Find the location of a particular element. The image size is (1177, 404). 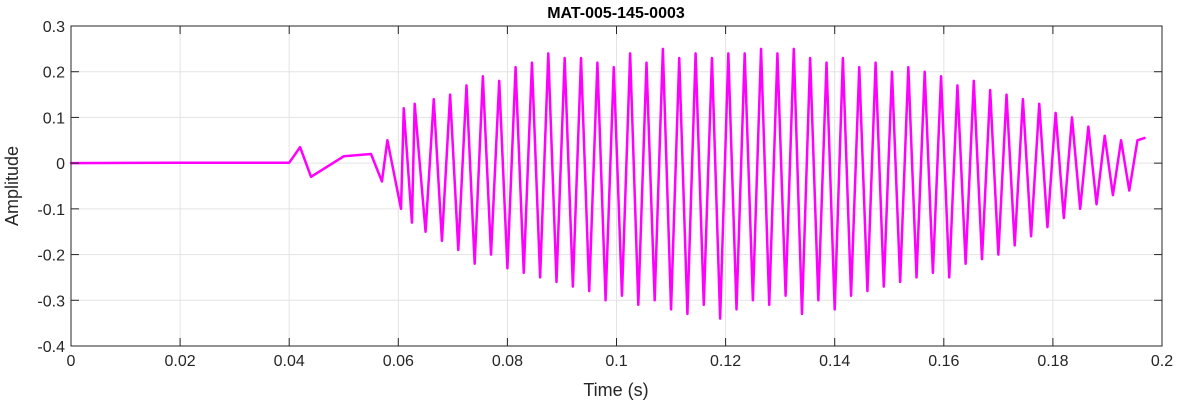

y-tick-label: -0.1 is located at coordinates (51, 210).